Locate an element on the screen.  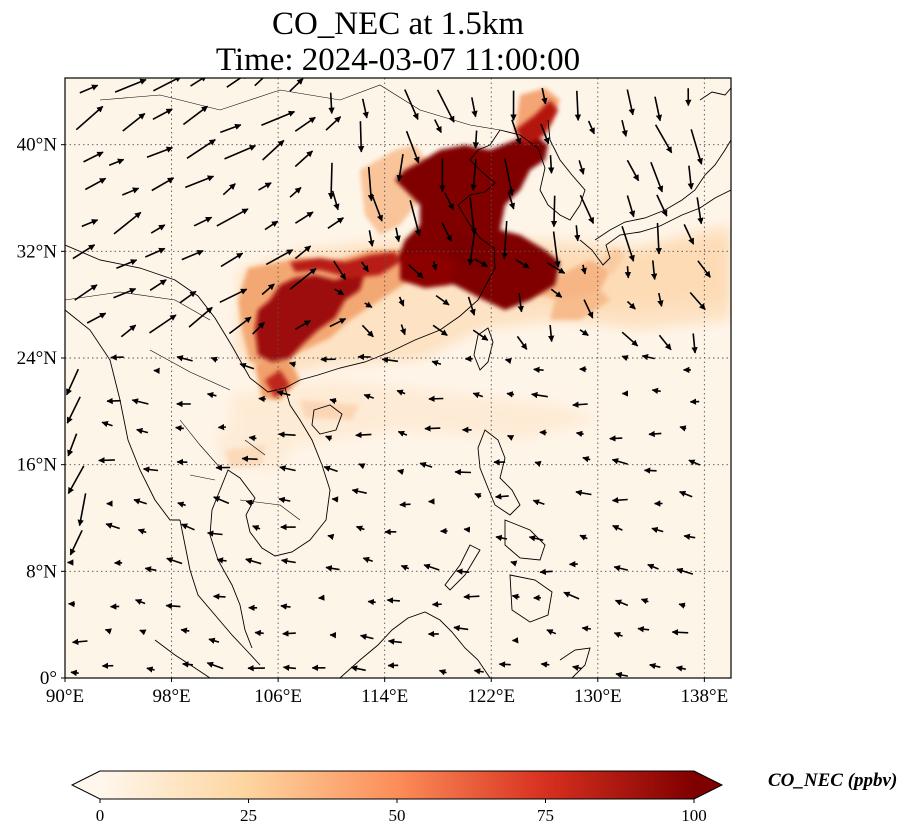
colorbar-tick-label: 100 is located at coordinates (694, 815).